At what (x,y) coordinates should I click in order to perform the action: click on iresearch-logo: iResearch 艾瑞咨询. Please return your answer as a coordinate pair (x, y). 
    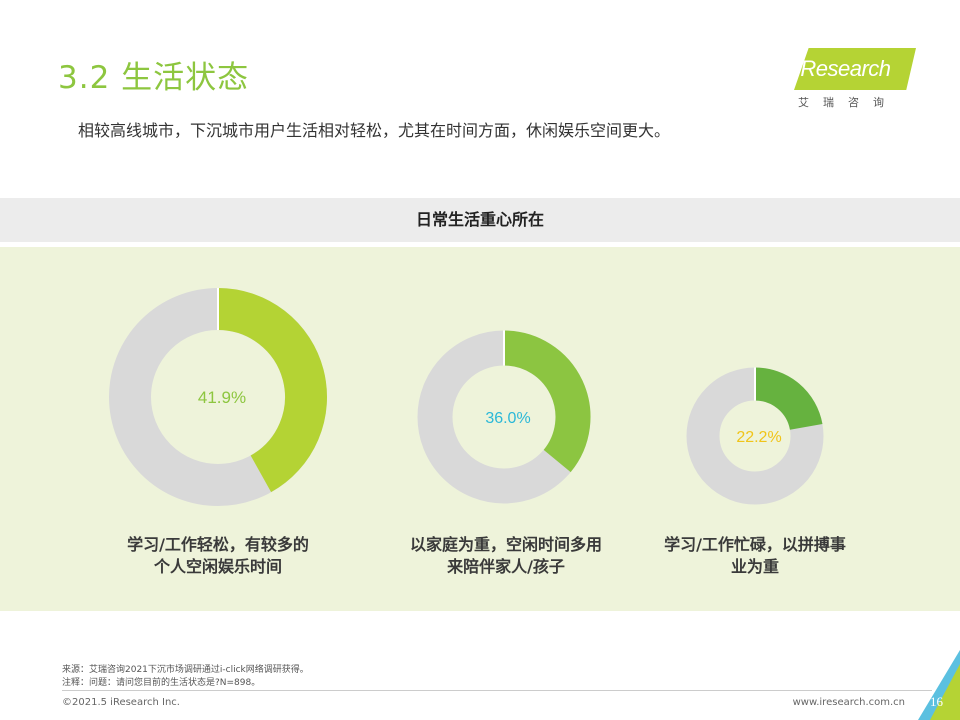
    Looking at the image, I should click on (855, 81).